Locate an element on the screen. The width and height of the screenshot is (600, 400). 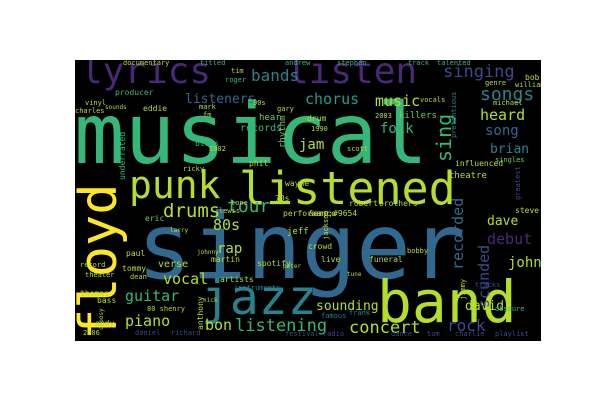
word-dance: dance is located at coordinates (402, 334).